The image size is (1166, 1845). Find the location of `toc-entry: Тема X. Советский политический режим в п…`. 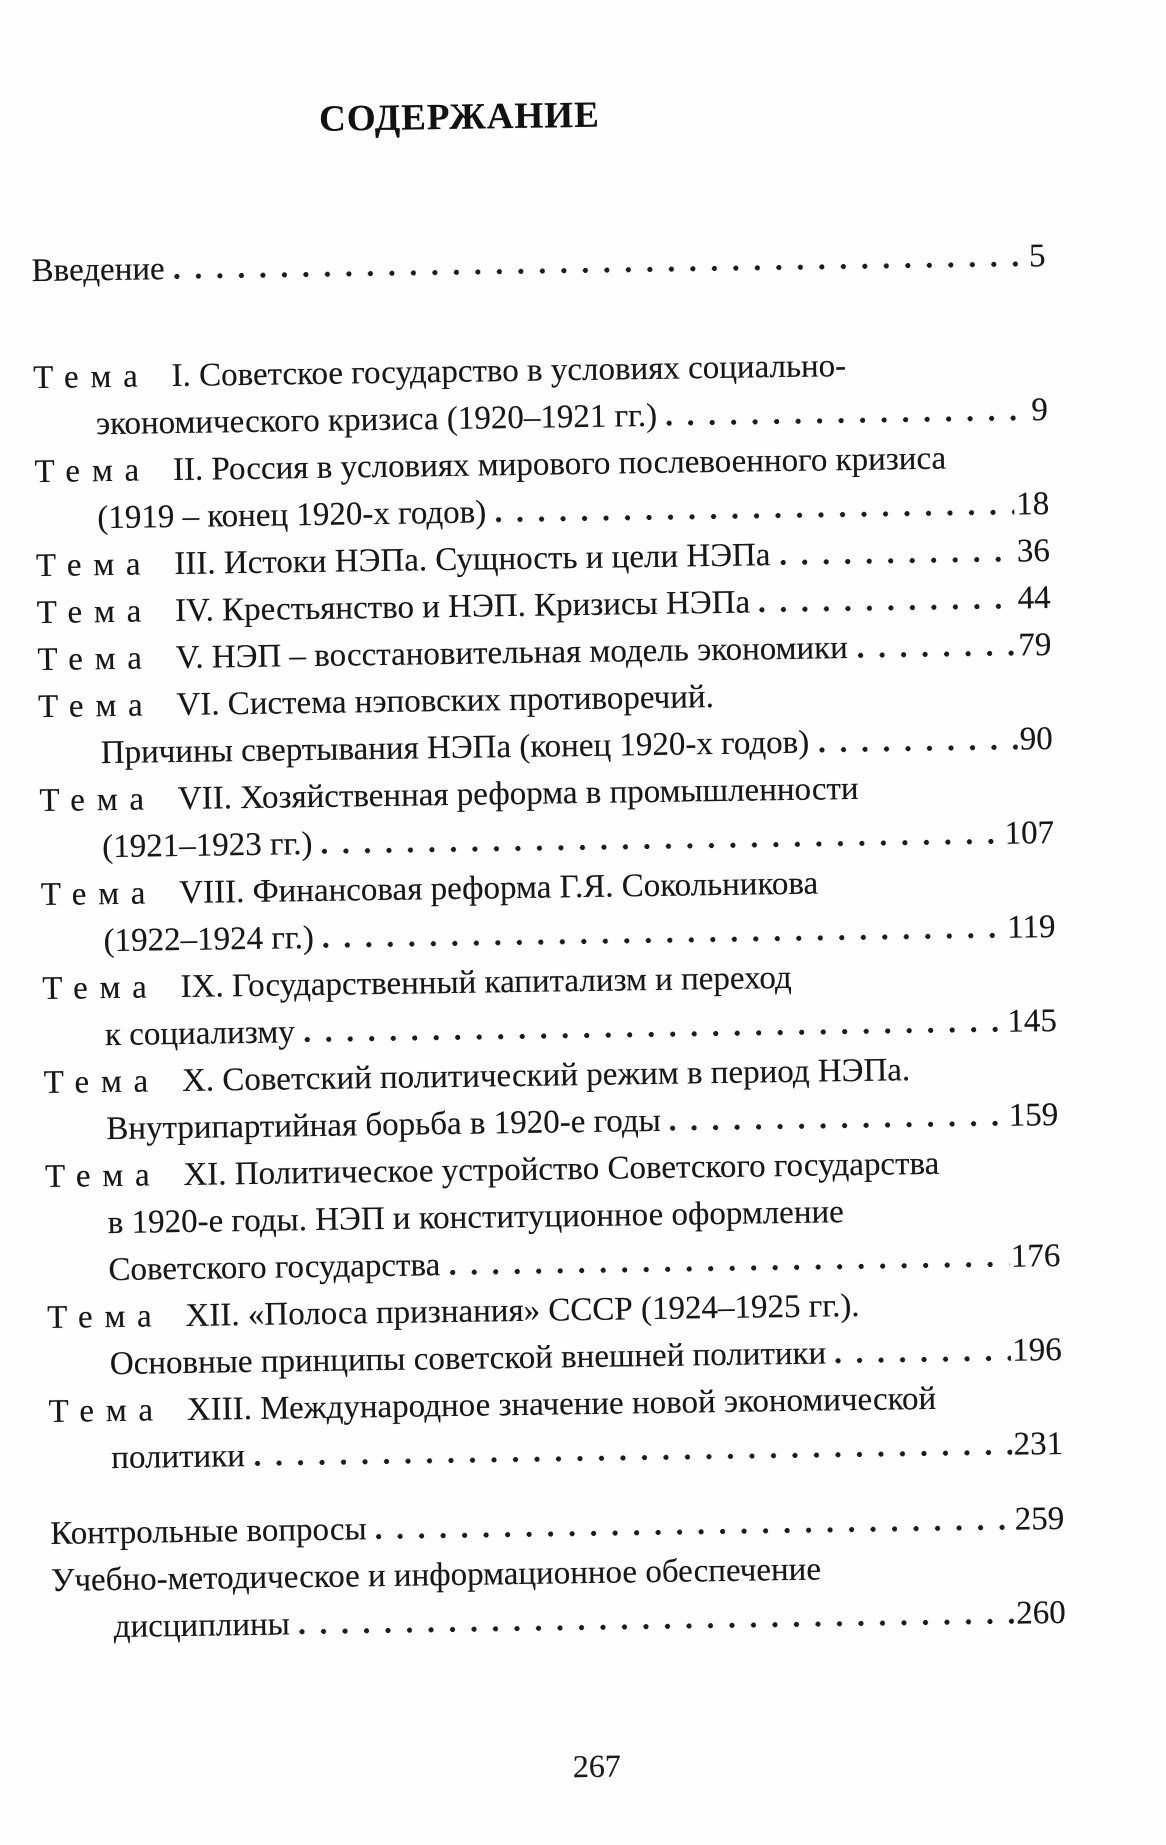

toc-entry: Тема X. Советский политический режим в п… is located at coordinates (550, 1099).